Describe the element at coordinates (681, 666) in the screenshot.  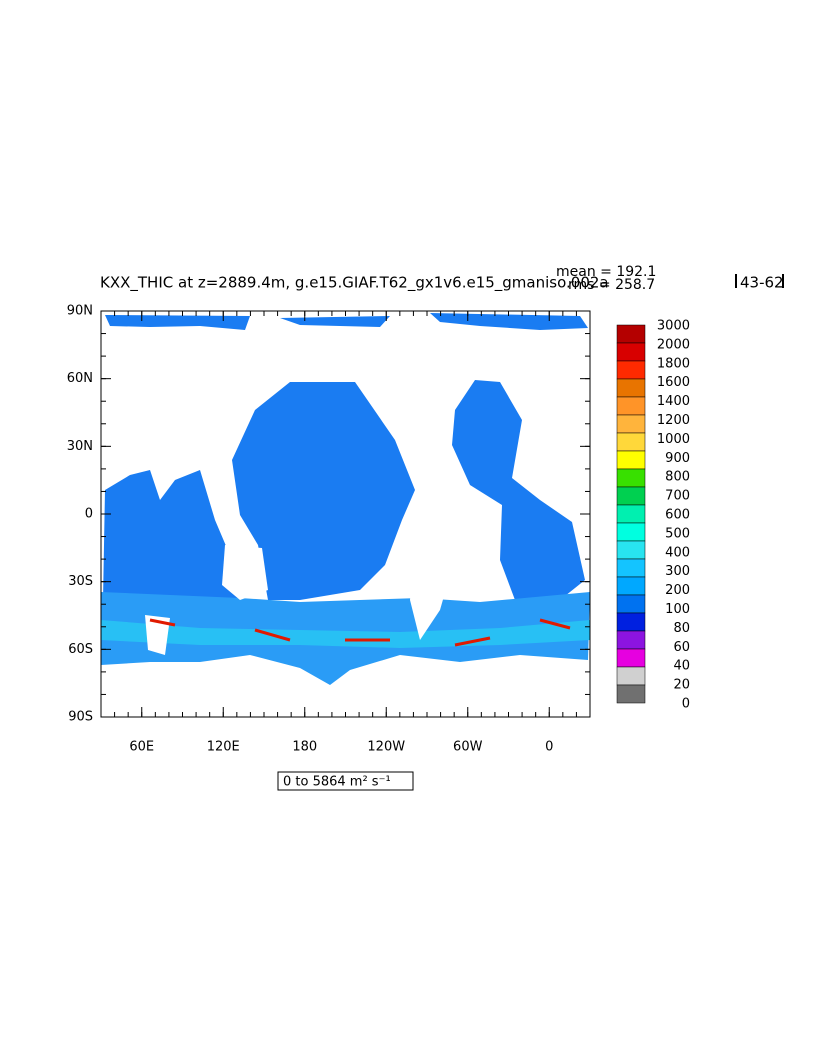
I see `colorbar-label: 40` at that location.